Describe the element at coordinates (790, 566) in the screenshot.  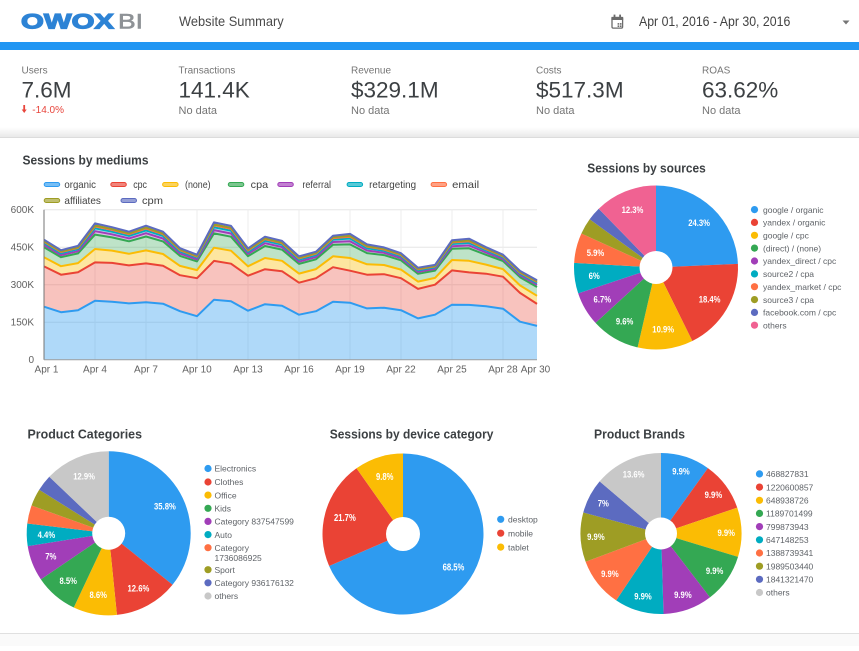
I see `svg-text: 1989503440` at that location.